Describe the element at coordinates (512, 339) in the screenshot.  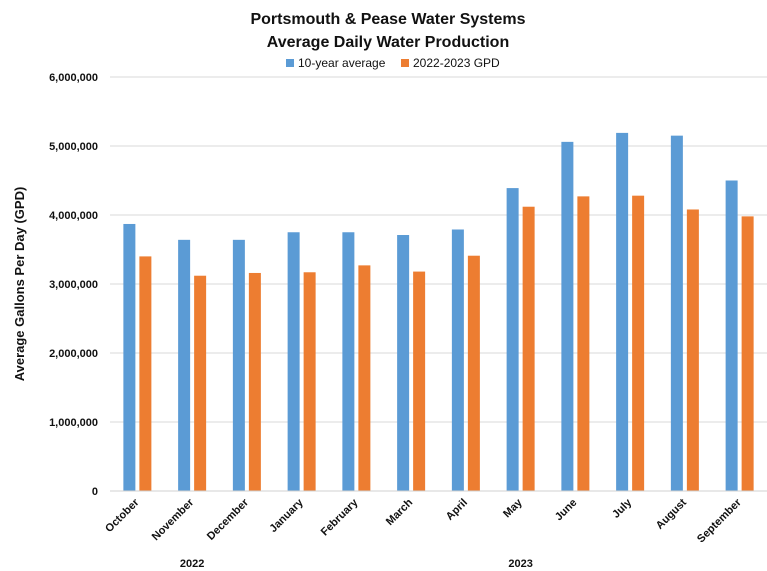
I see `bar-10-year-average-may` at that location.